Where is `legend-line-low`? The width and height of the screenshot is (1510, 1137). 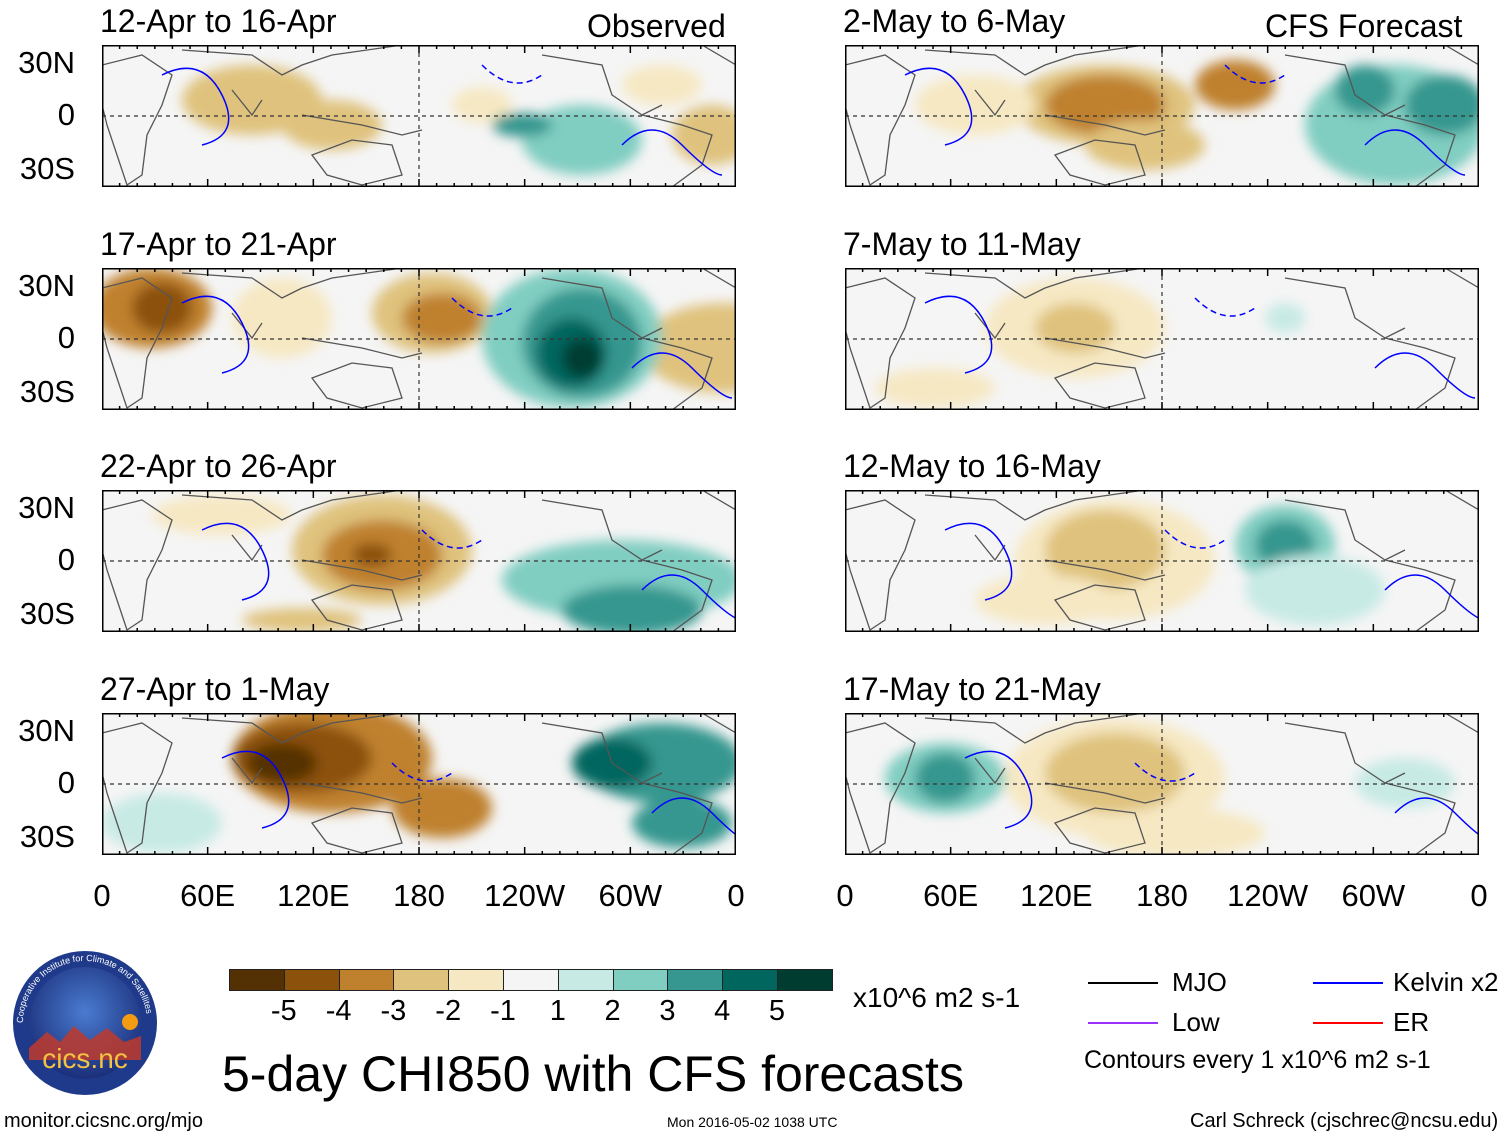
legend-line-low is located at coordinates (1123, 1023).